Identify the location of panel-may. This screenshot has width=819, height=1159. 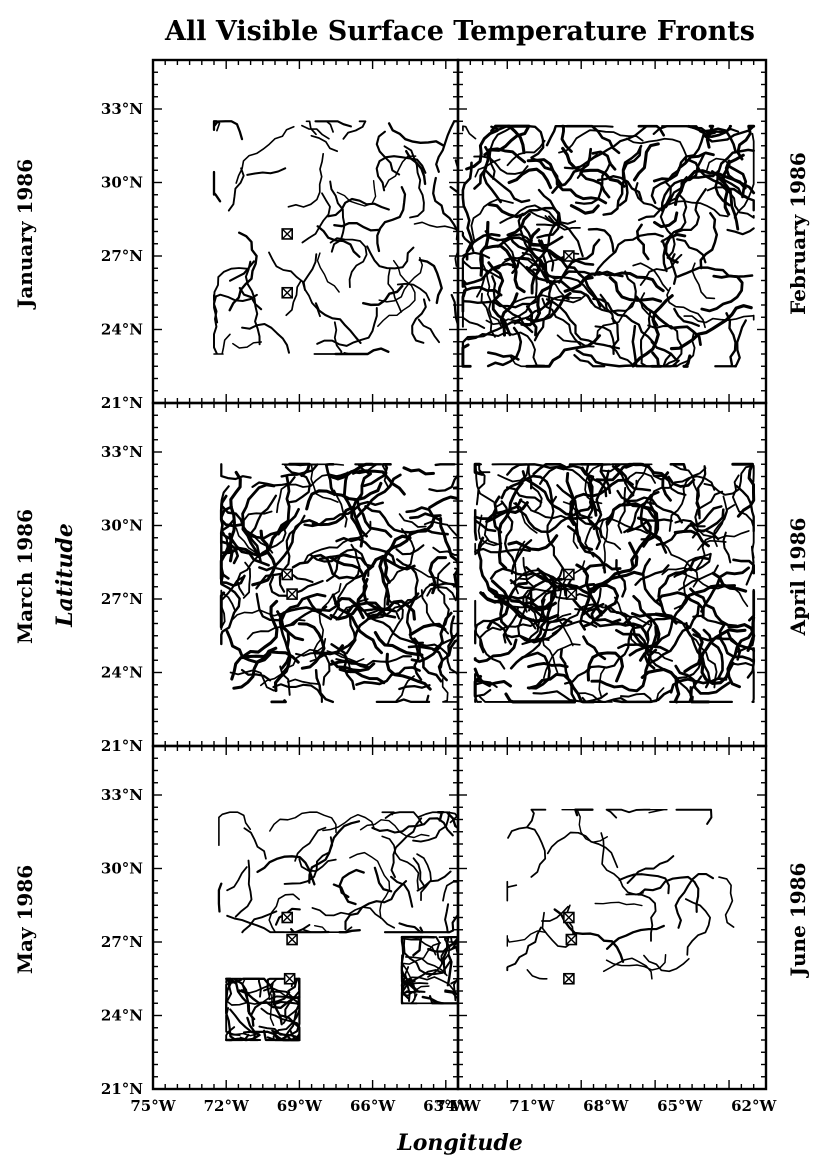
(305, 917).